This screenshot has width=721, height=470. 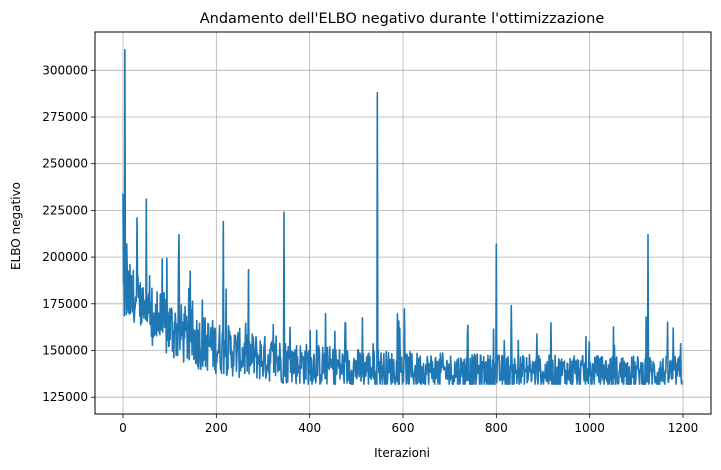 What do you see at coordinates (216, 428) in the screenshot?
I see `x-tick-label: 200` at bounding box center [216, 428].